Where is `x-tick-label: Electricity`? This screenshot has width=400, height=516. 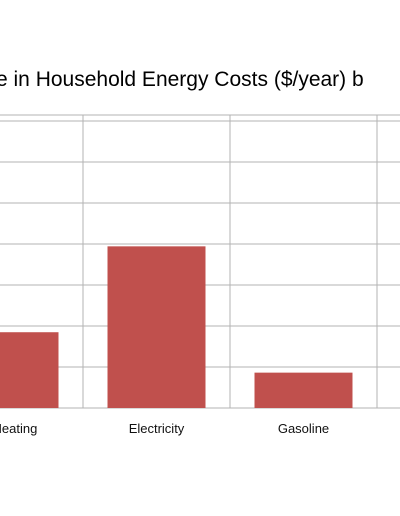
x-tick-label: Electricity is located at coordinates (157, 428).